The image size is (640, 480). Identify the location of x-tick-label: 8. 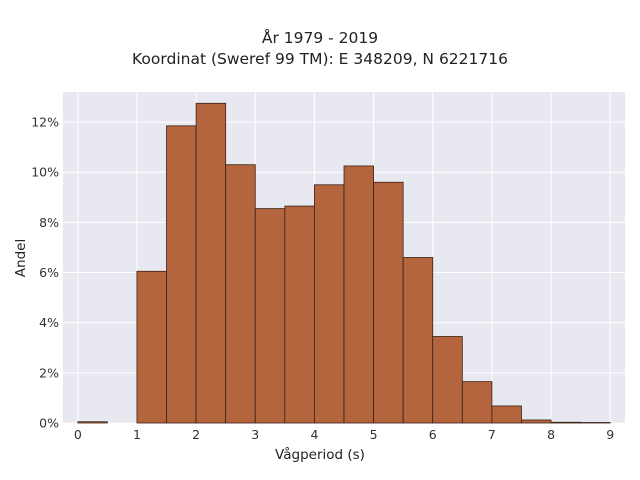
(551, 434).